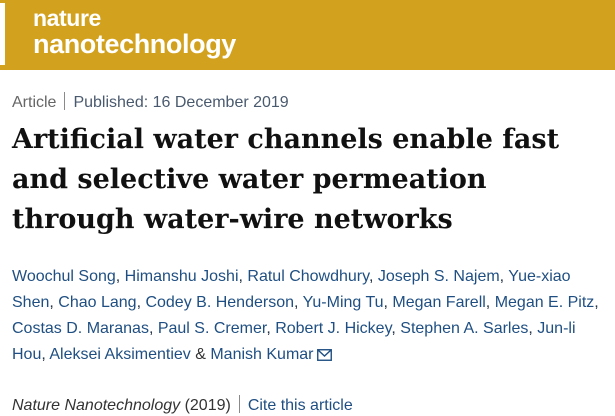 This screenshot has width=615, height=416. Describe the element at coordinates (207, 405) in the screenshot. I see `citation-year: (2019)` at that location.